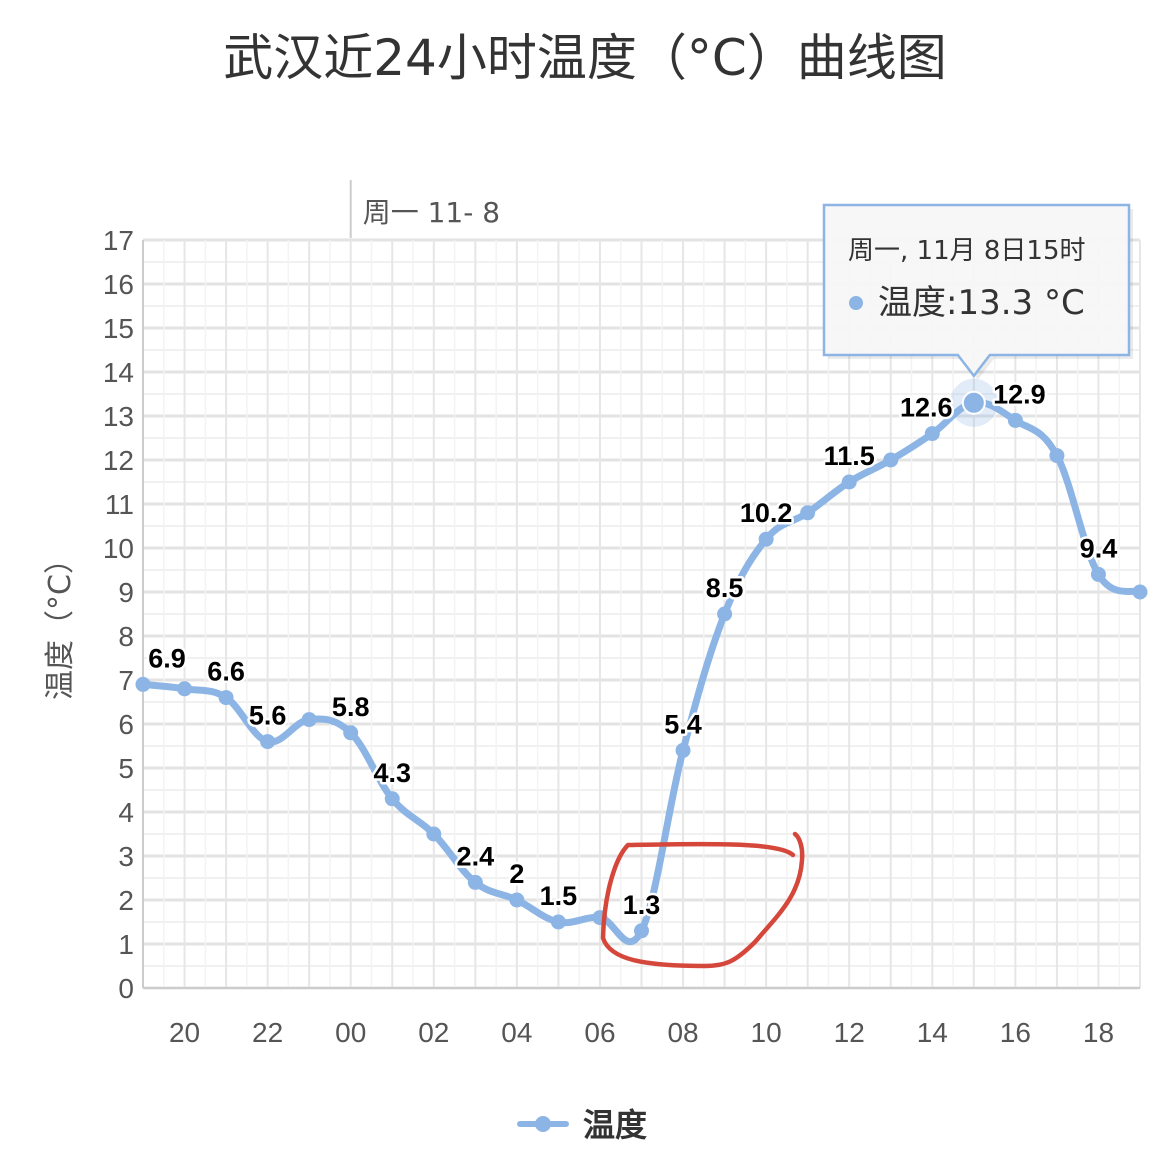 The width and height of the screenshot is (1170, 1170). I want to click on x-tick-label: 02, so click(433, 1032).